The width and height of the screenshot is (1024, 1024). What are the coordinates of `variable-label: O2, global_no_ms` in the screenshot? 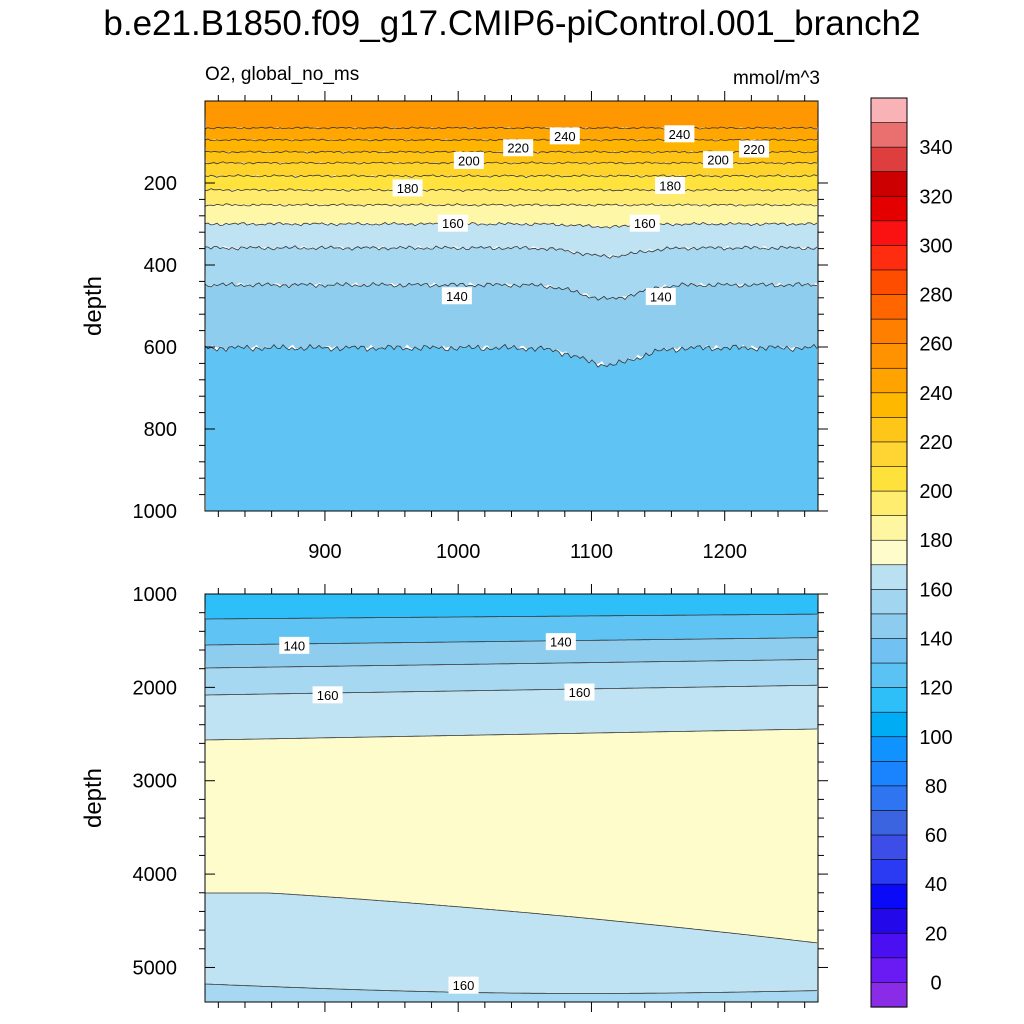 It's located at (282, 74).